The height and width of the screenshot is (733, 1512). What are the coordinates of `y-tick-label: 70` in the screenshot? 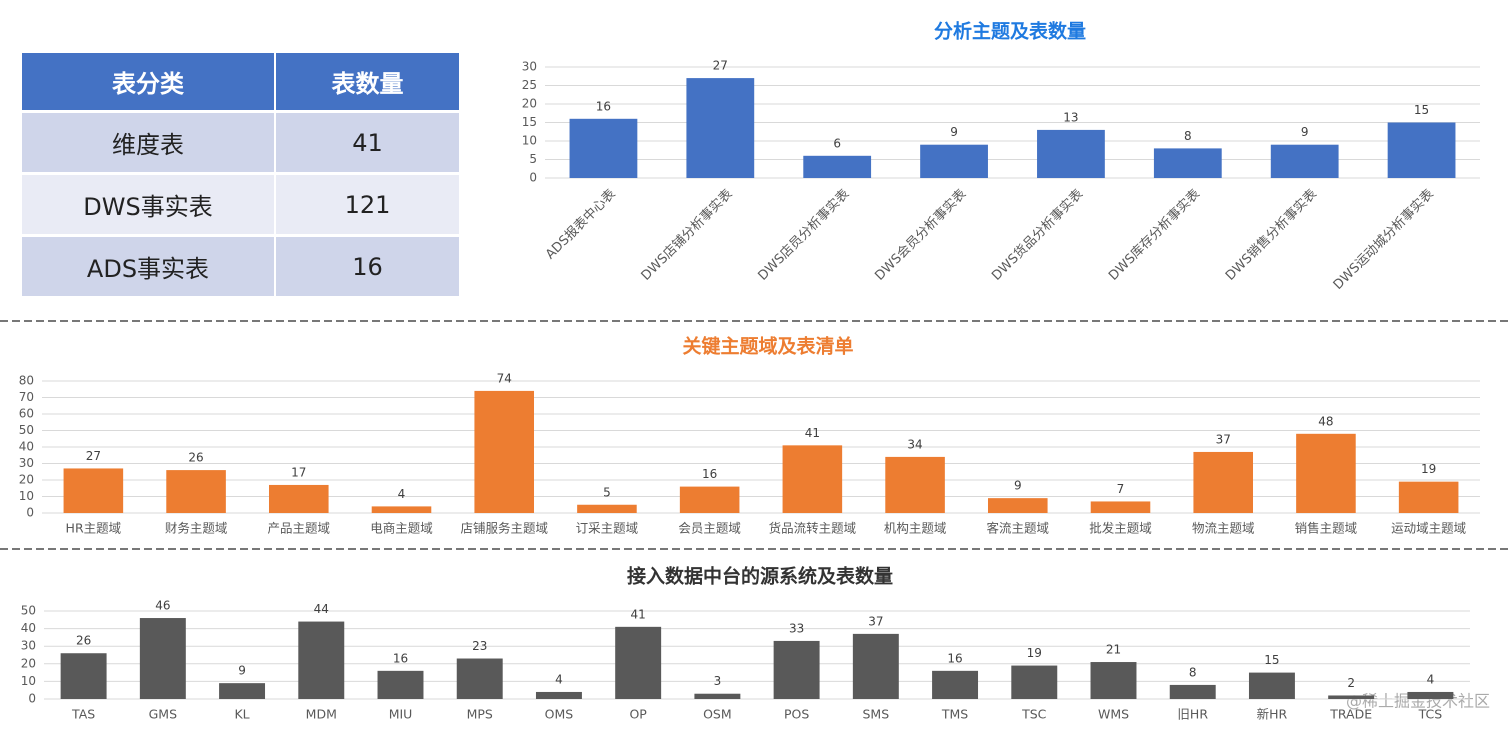 It's located at (26, 397).